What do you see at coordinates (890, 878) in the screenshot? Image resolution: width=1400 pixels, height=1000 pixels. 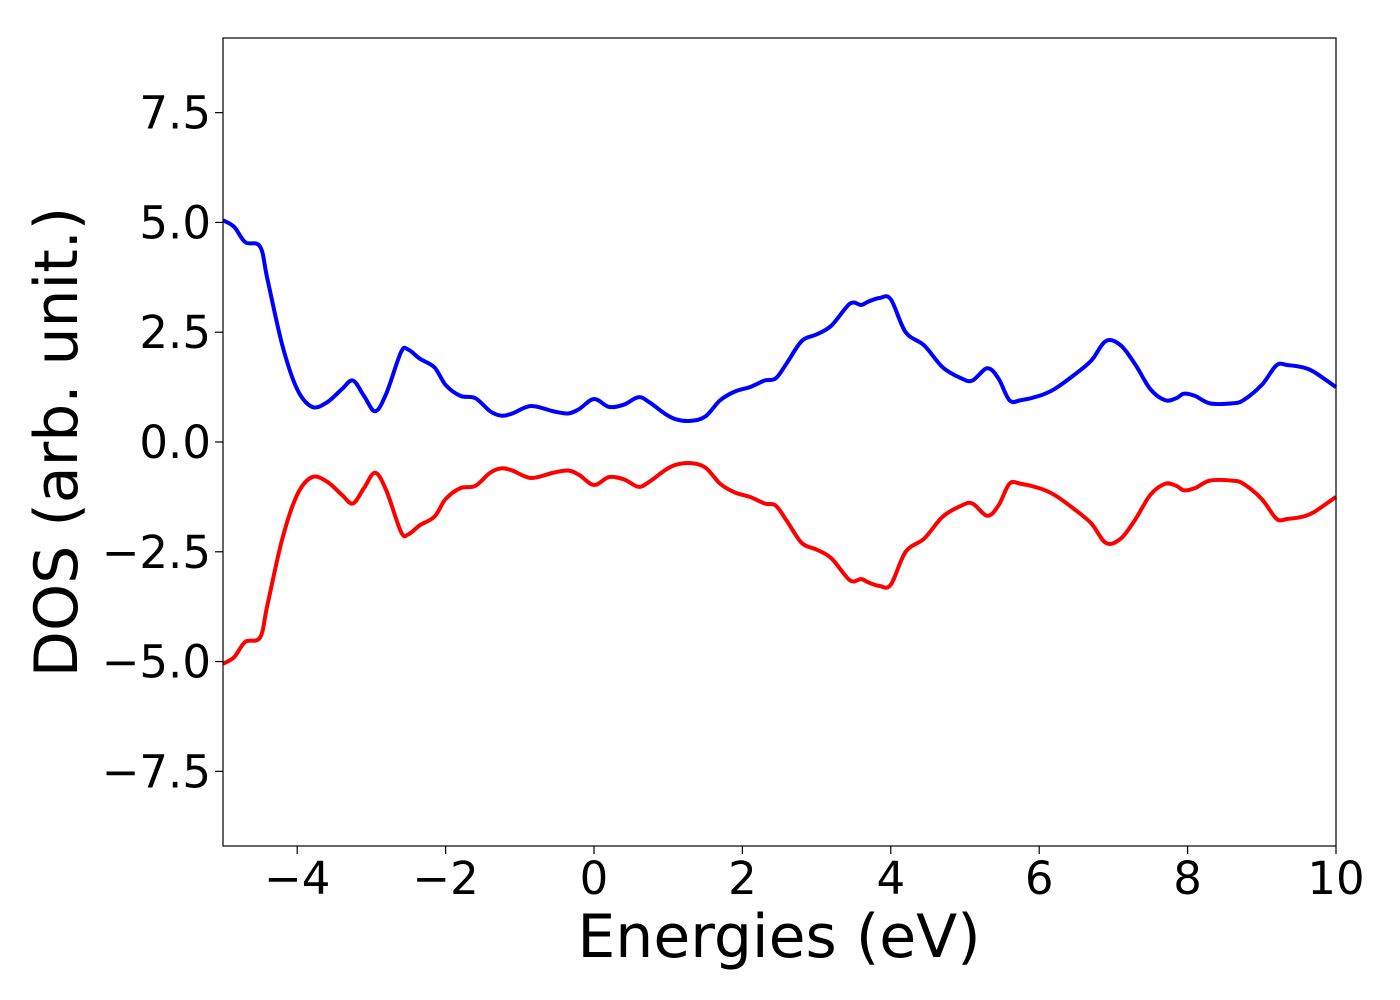 I see `x-tick-label: 4` at bounding box center [890, 878].